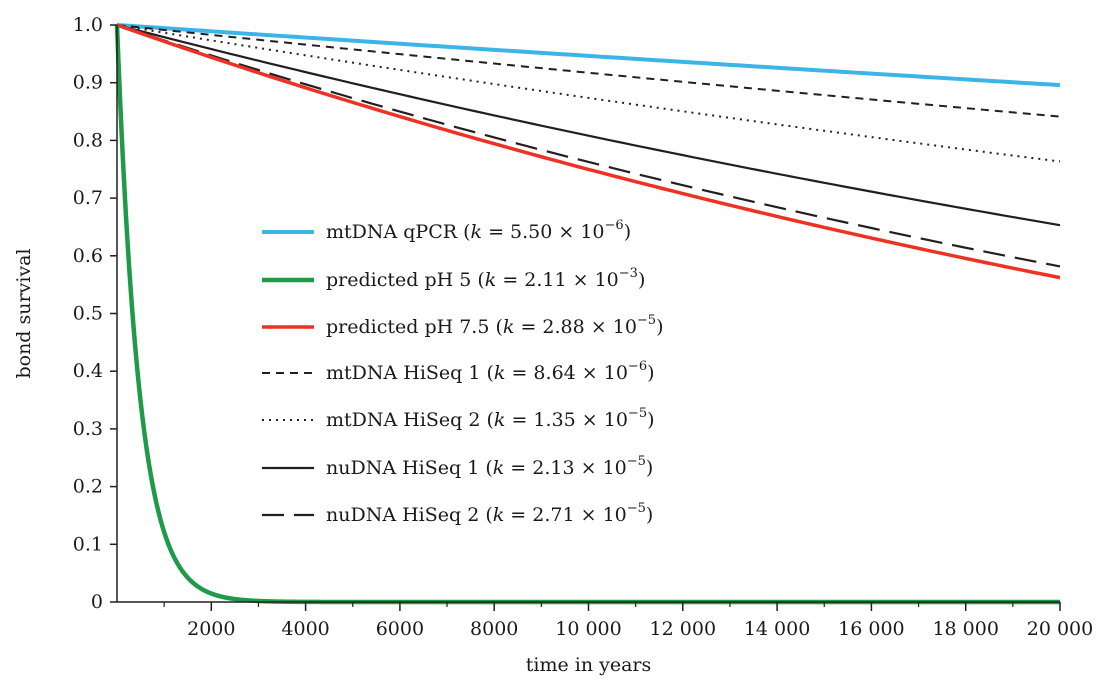  What do you see at coordinates (478, 230) in the screenshot?
I see `legend-label: mtDNA qPCR (k = 5.50 × 10−6)` at bounding box center [478, 230].